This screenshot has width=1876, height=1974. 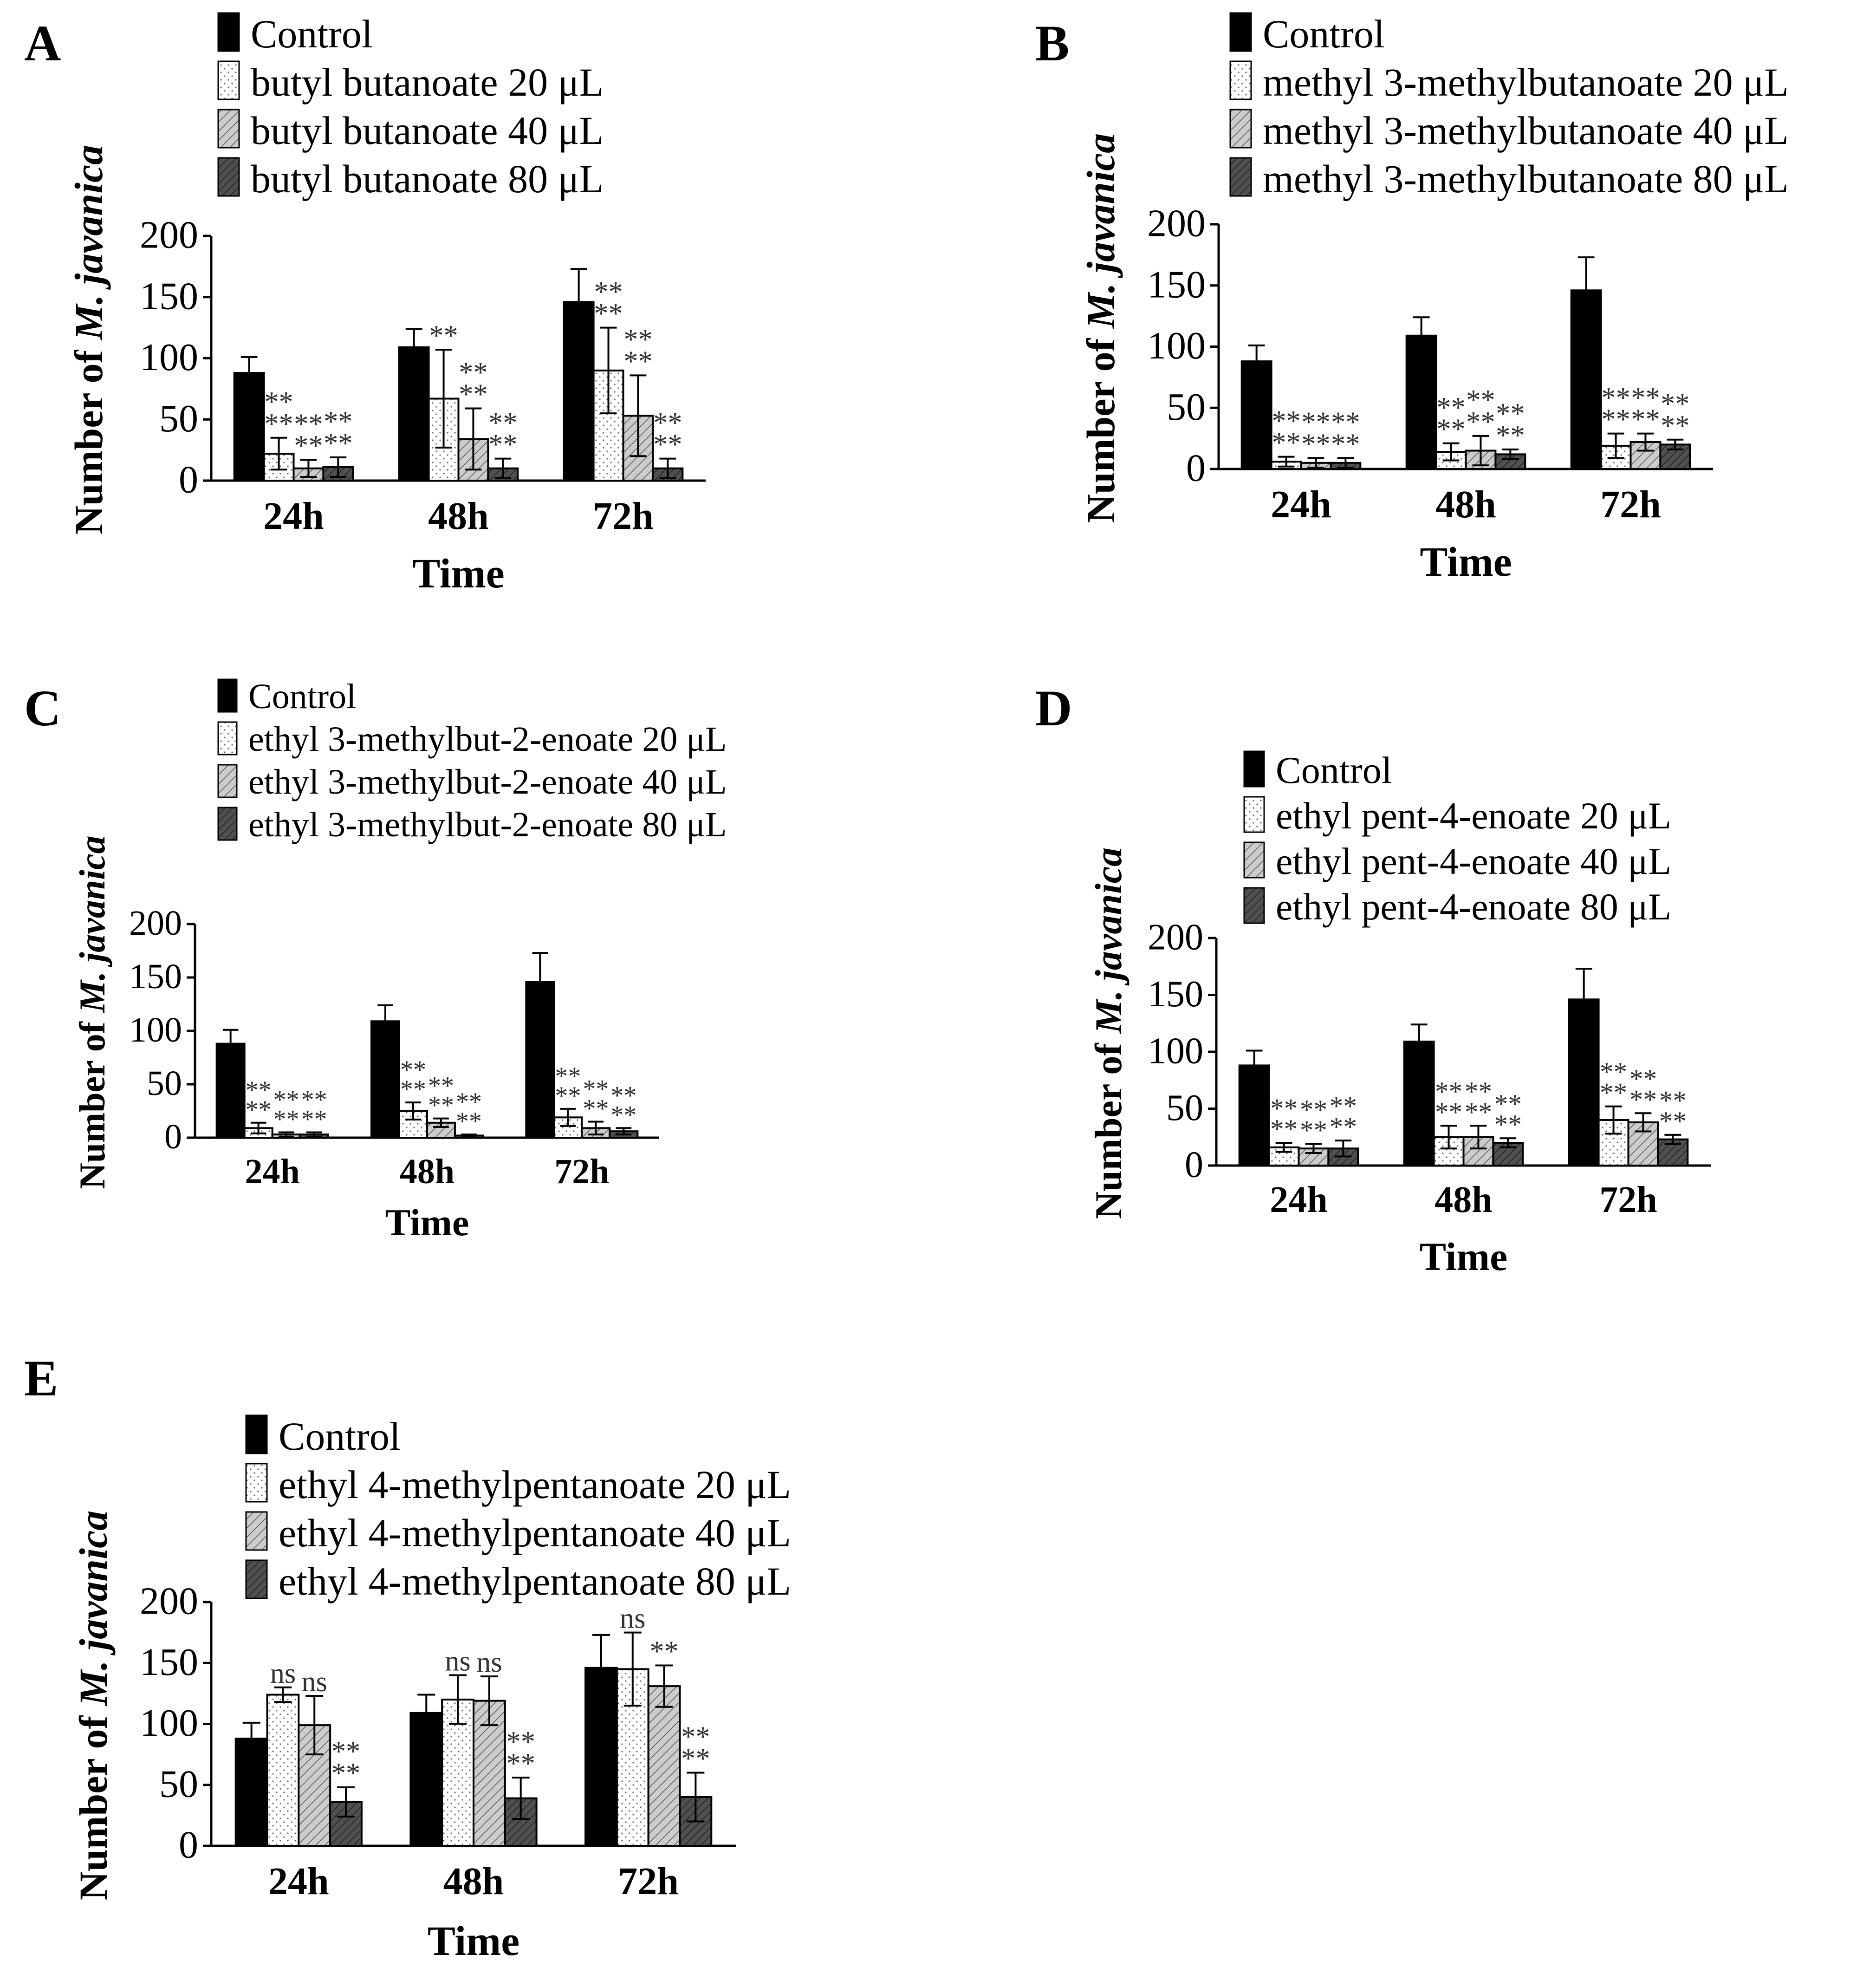 I want to click on y-axis-label: Number of M. javanica, so click(x=92, y=1012).